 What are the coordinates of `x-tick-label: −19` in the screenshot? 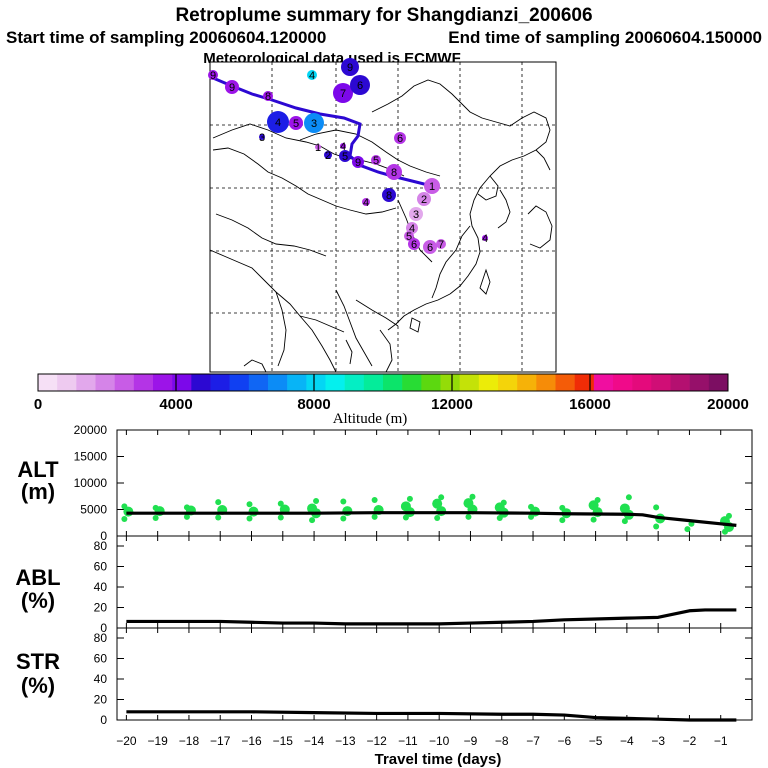 It's located at (157, 741).